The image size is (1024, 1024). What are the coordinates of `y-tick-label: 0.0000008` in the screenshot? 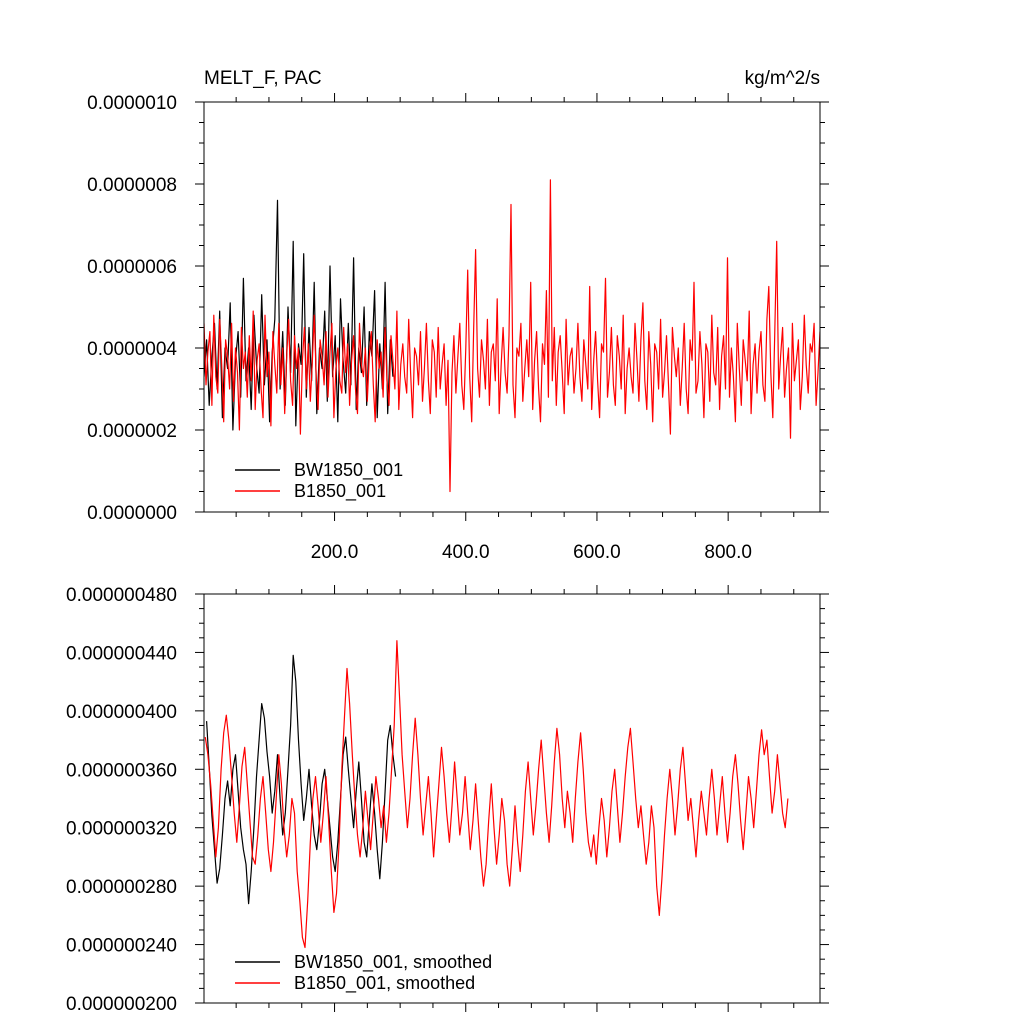 It's located at (132, 185).